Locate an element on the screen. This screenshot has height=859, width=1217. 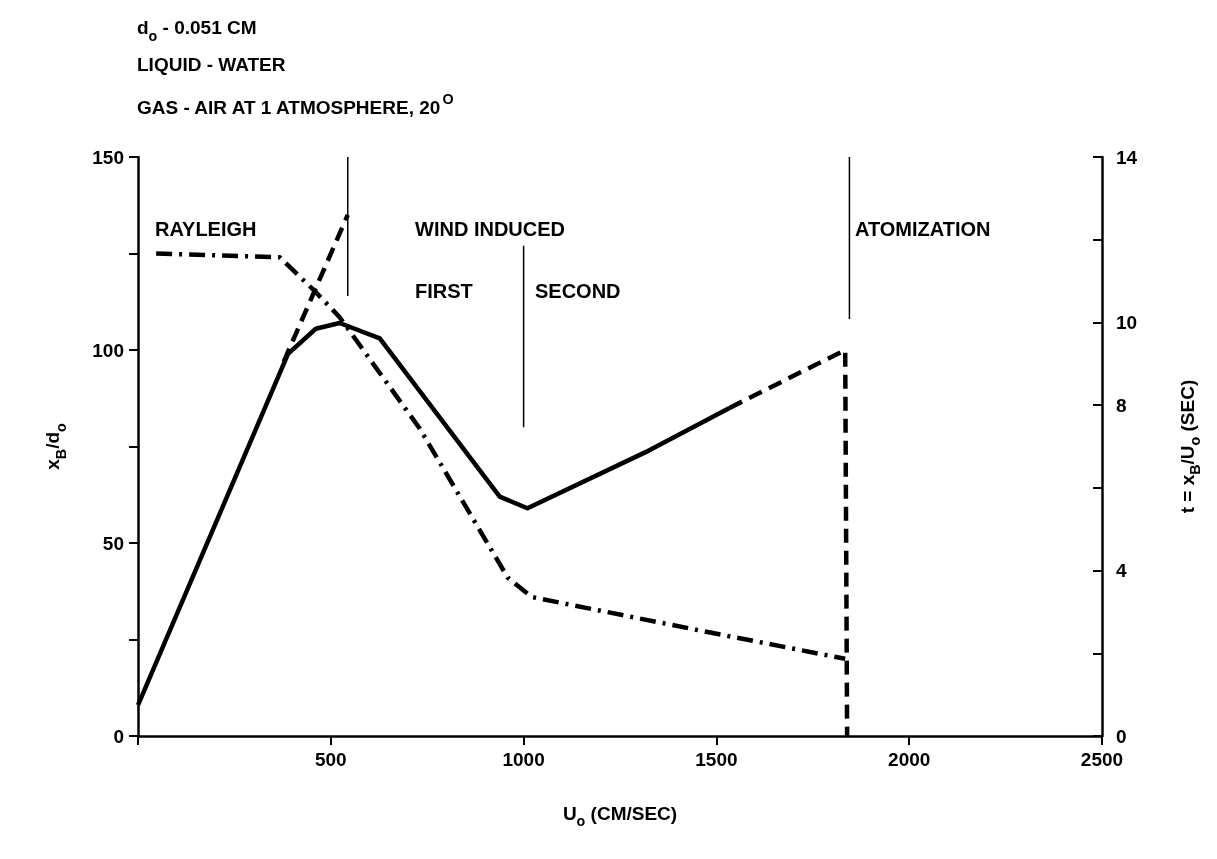
x-tick-label: 2000 is located at coordinates (909, 759).